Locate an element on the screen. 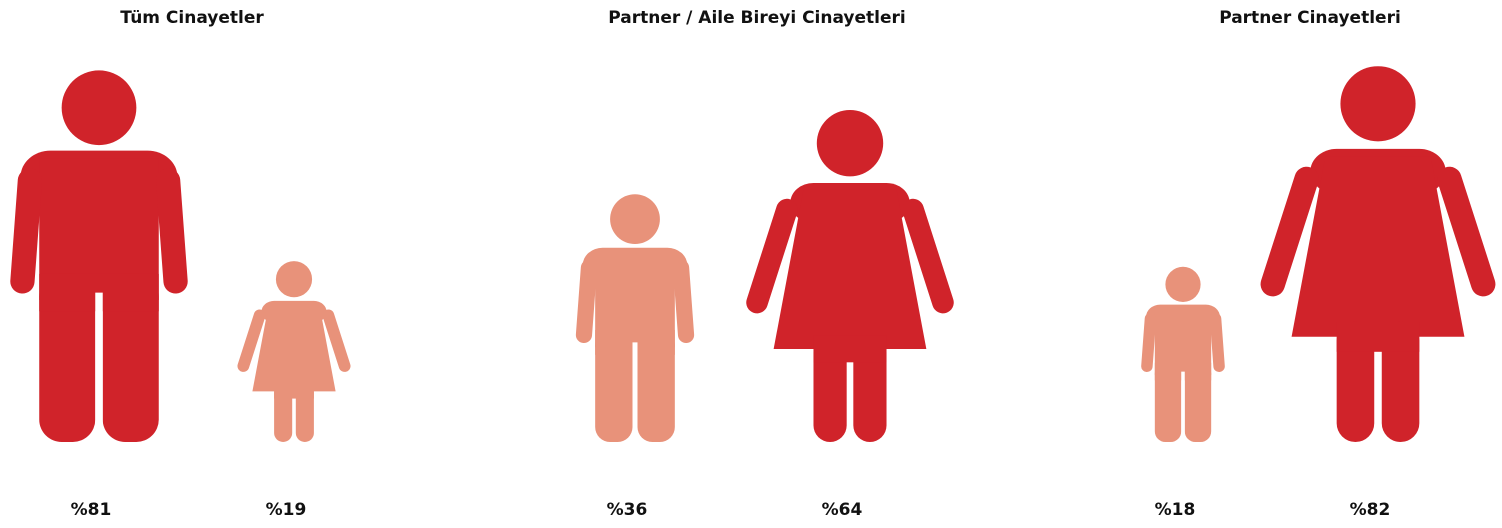  value-label: %81 is located at coordinates (91, 510).